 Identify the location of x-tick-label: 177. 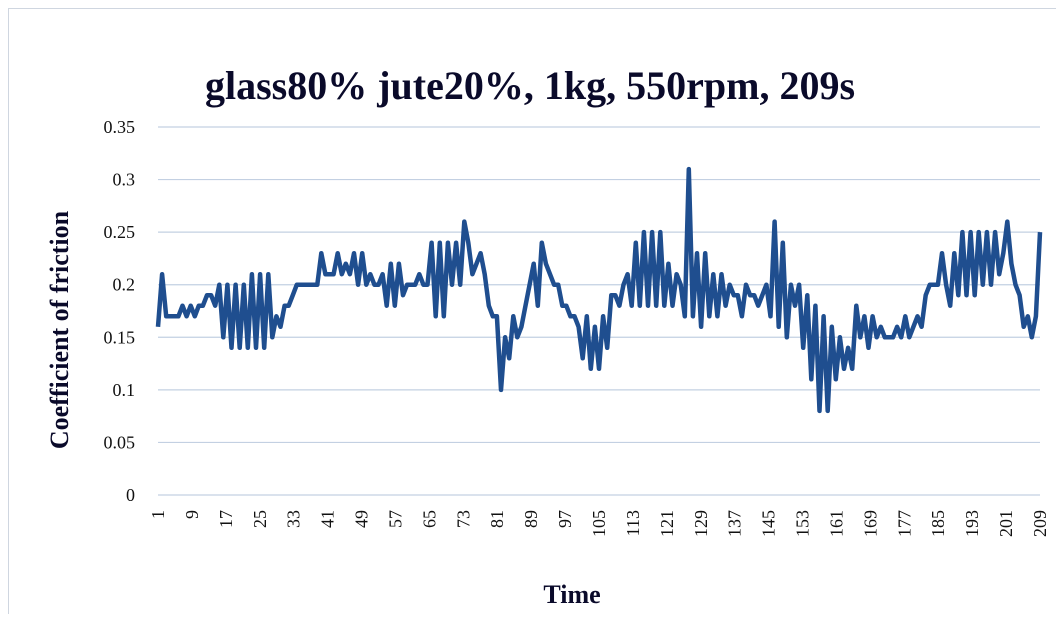
(904, 523).